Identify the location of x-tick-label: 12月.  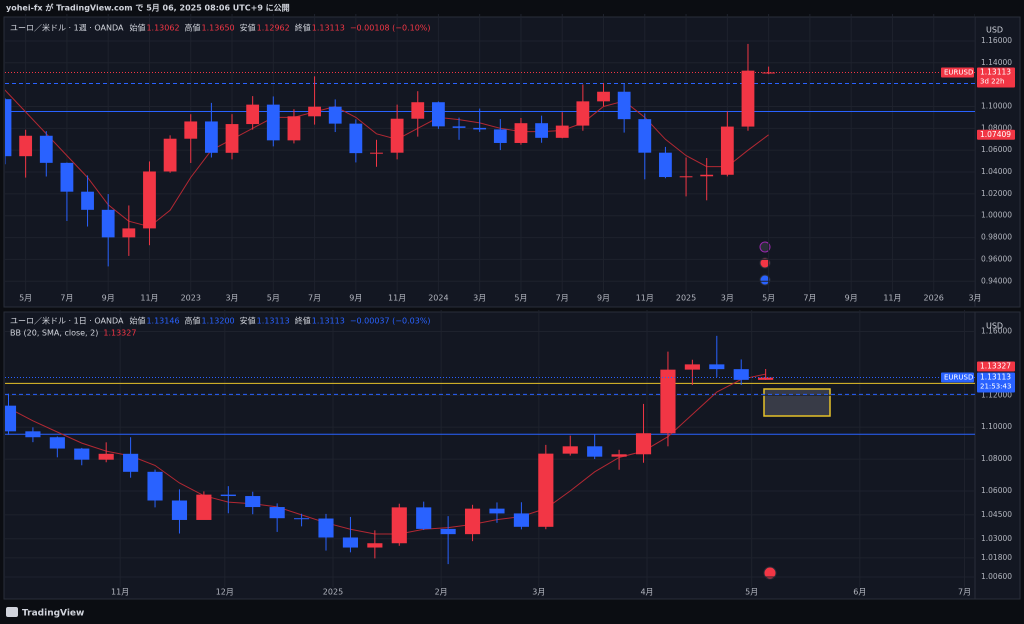
(225, 592).